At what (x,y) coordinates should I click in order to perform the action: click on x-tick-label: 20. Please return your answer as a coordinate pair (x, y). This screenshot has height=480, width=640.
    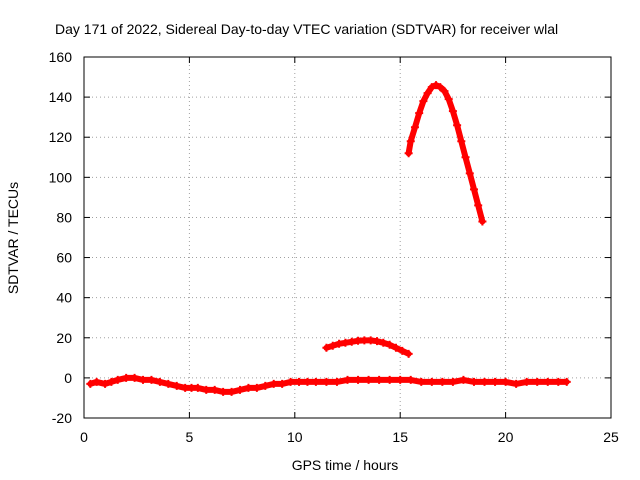
    Looking at the image, I should click on (506, 437).